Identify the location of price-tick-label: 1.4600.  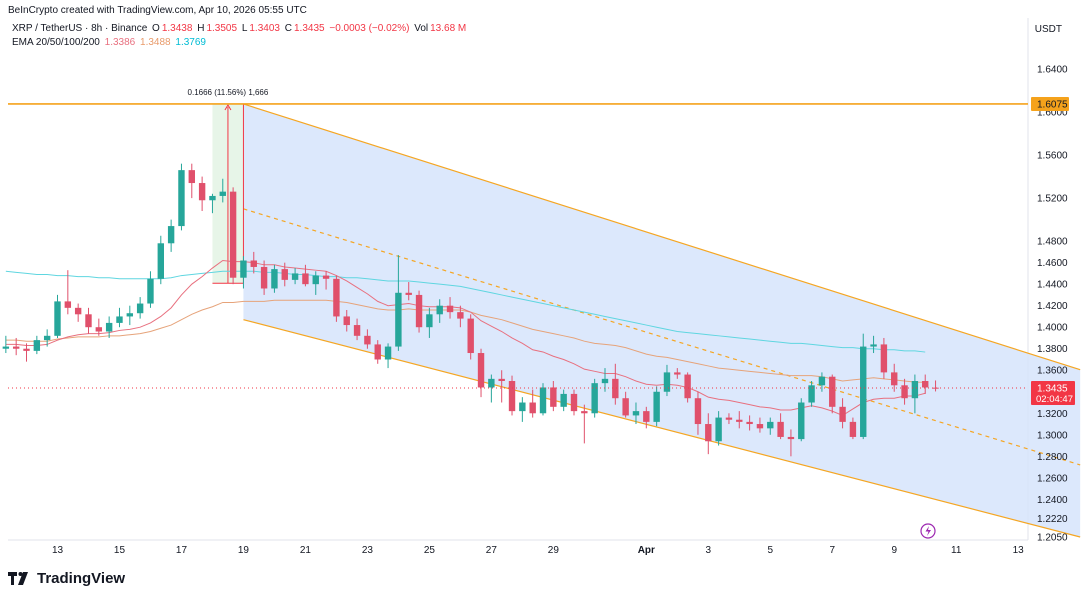
(1052, 263).